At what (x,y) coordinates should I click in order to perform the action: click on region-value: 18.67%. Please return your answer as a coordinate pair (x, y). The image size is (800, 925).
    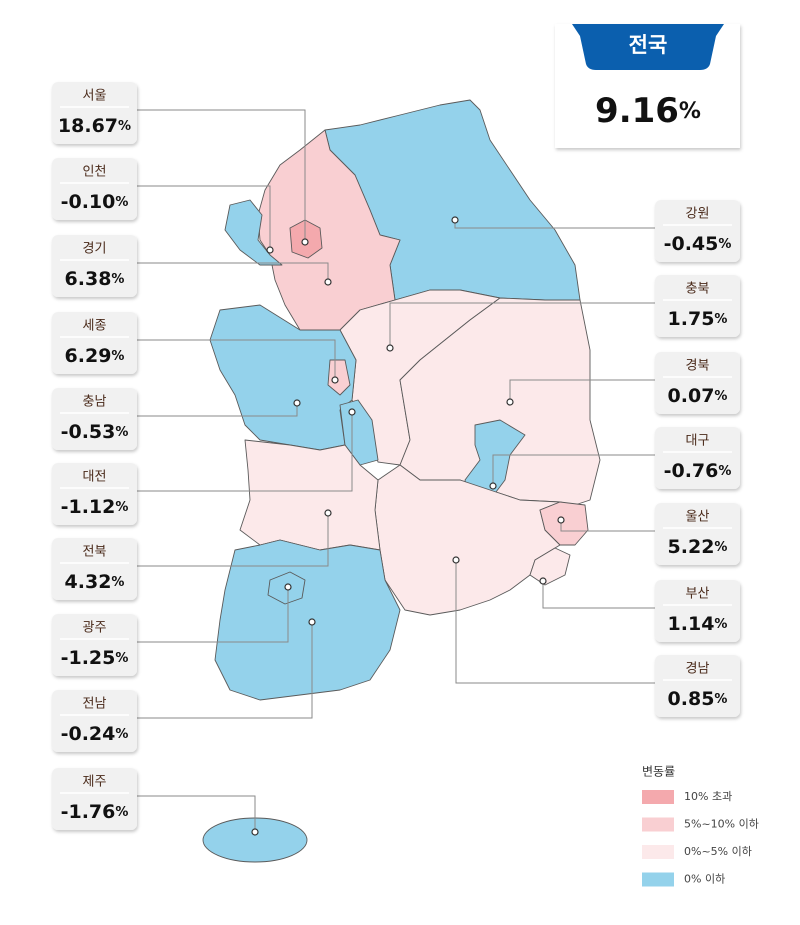
    Looking at the image, I should click on (94, 126).